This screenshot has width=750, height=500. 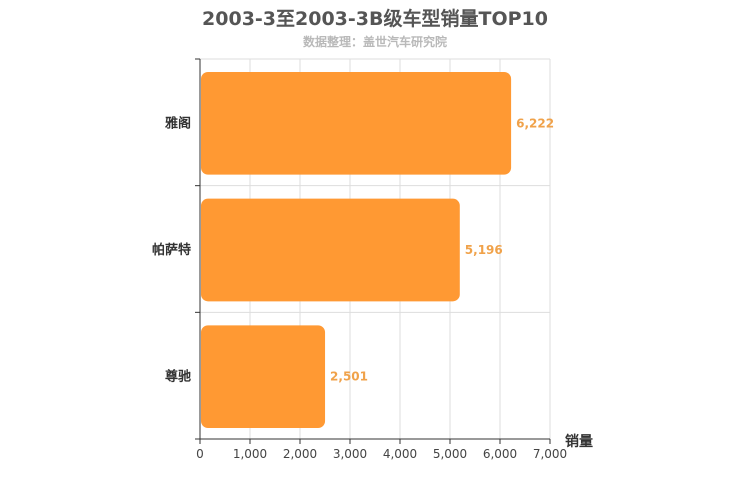 I want to click on value-label: 6,222, so click(x=535, y=123).